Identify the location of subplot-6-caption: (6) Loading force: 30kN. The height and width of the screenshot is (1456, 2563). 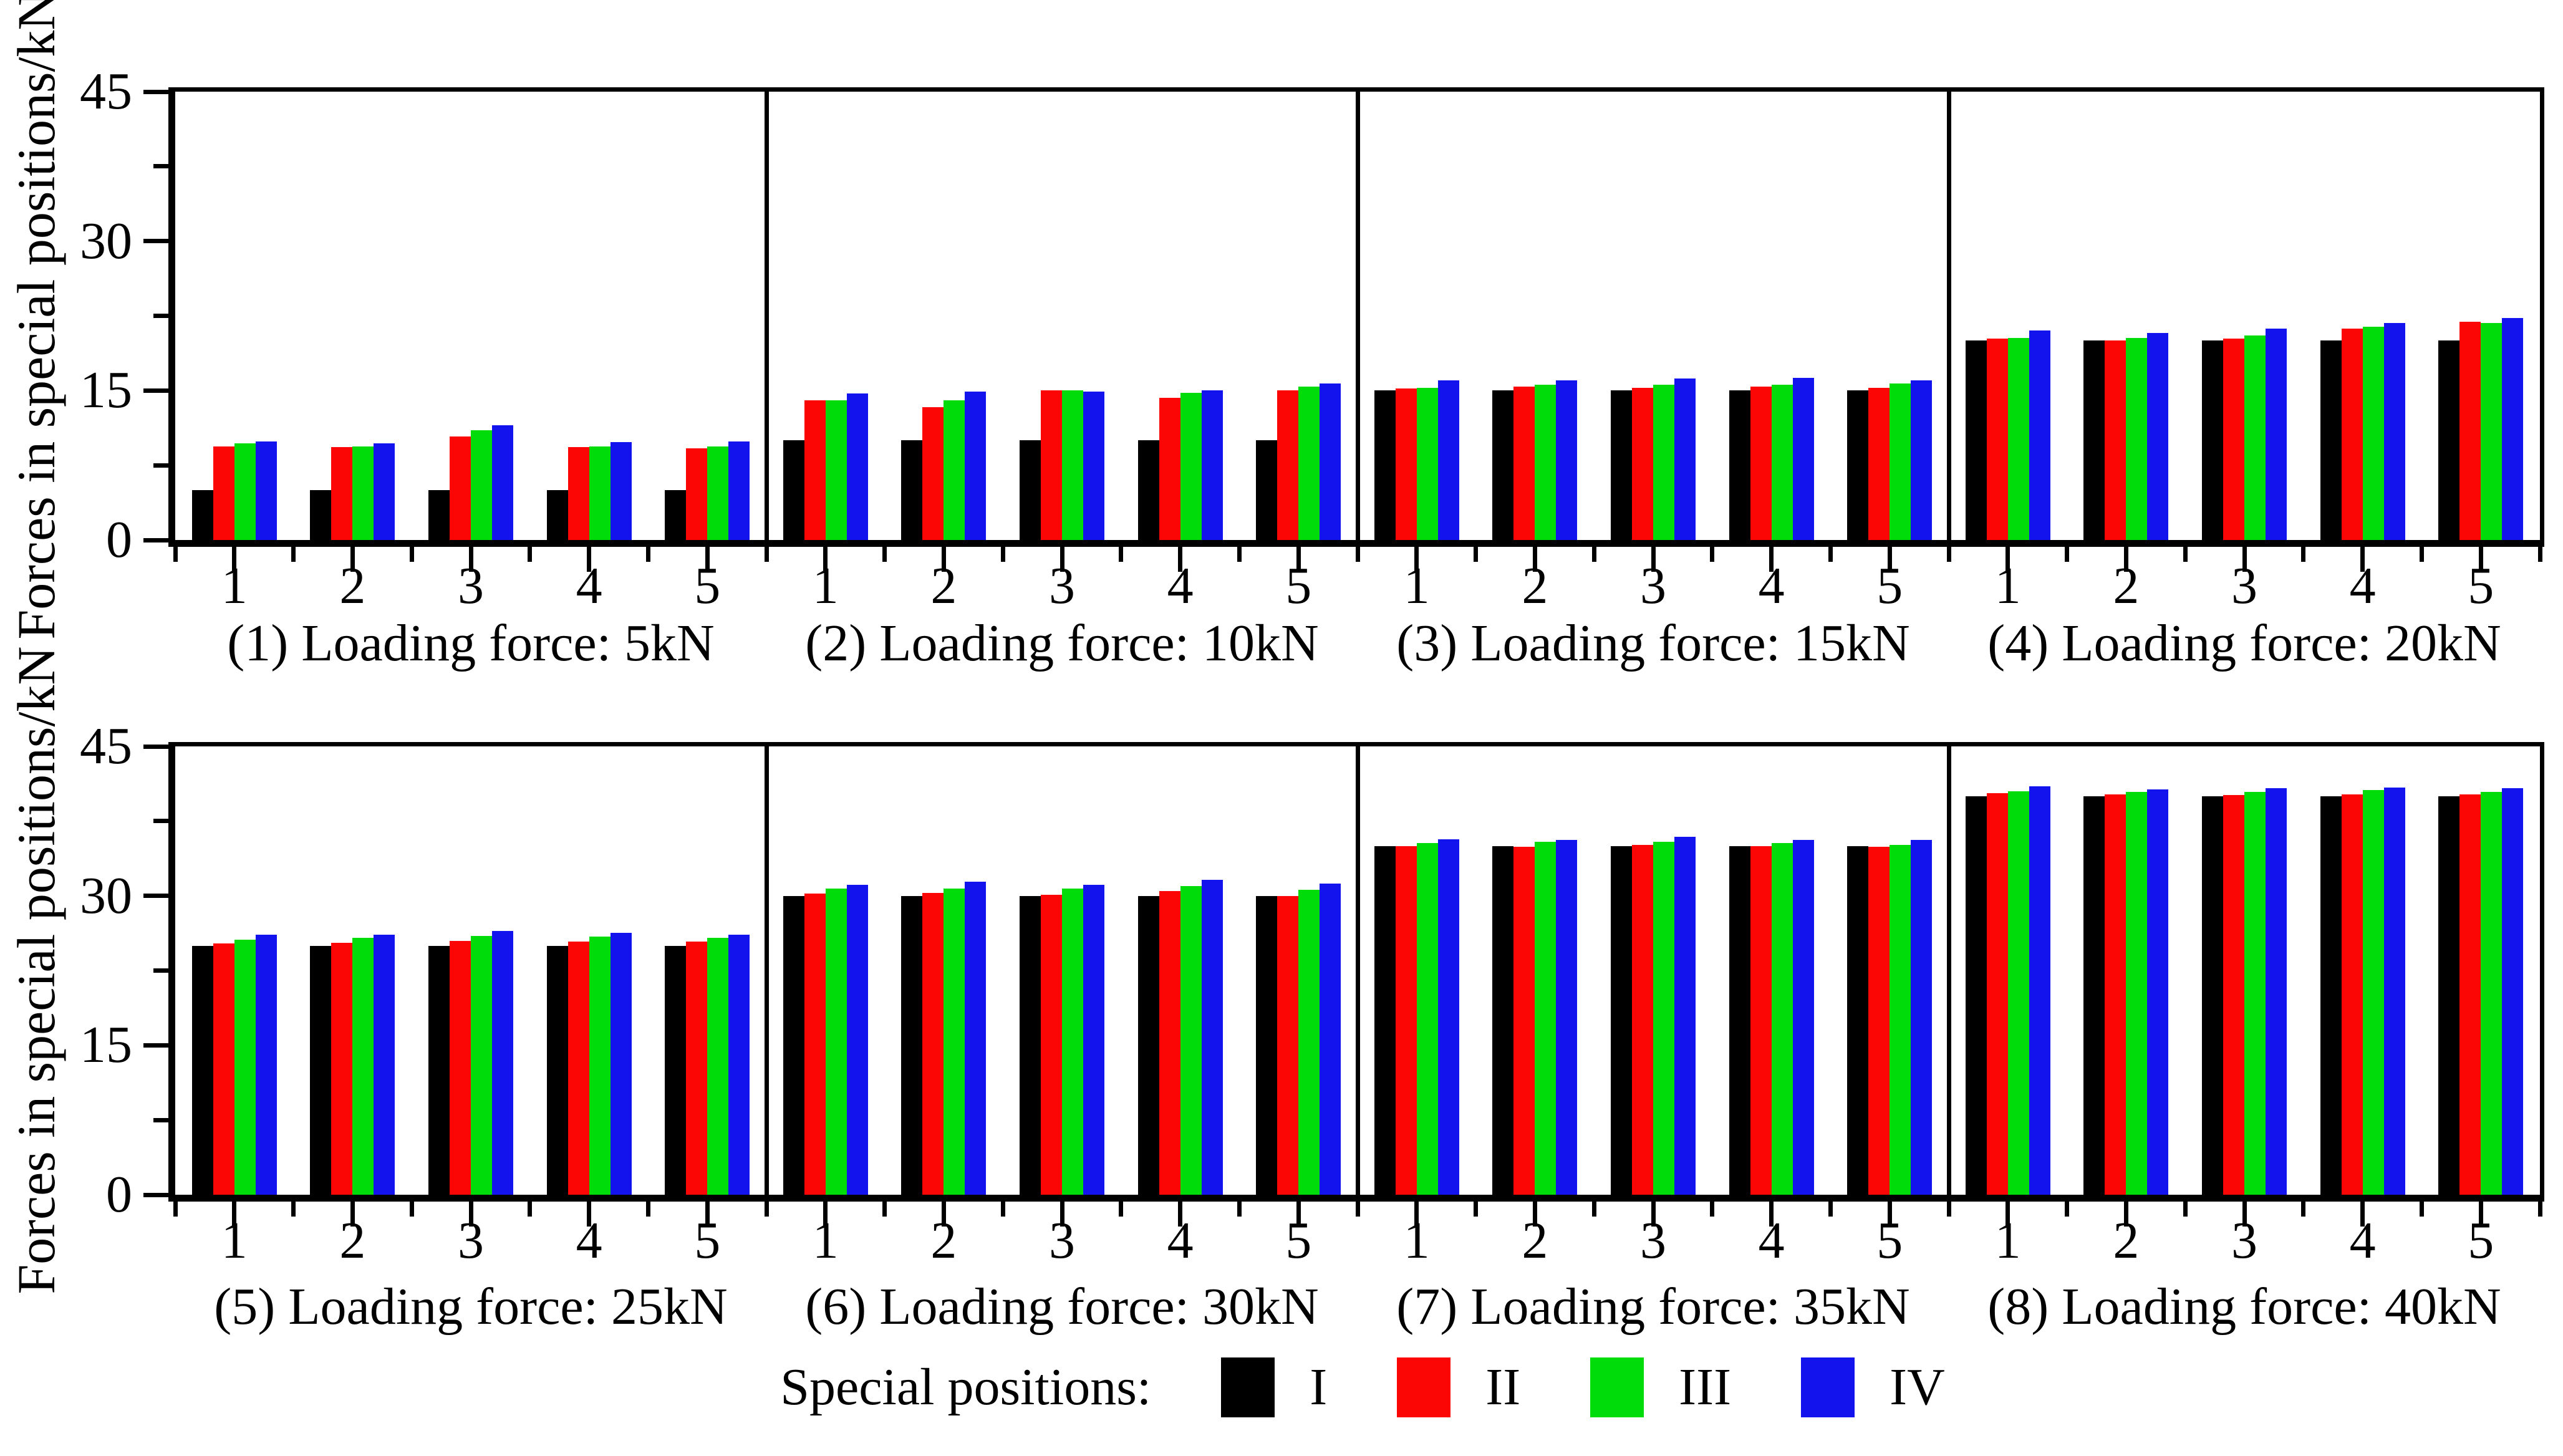
(1062, 1307).